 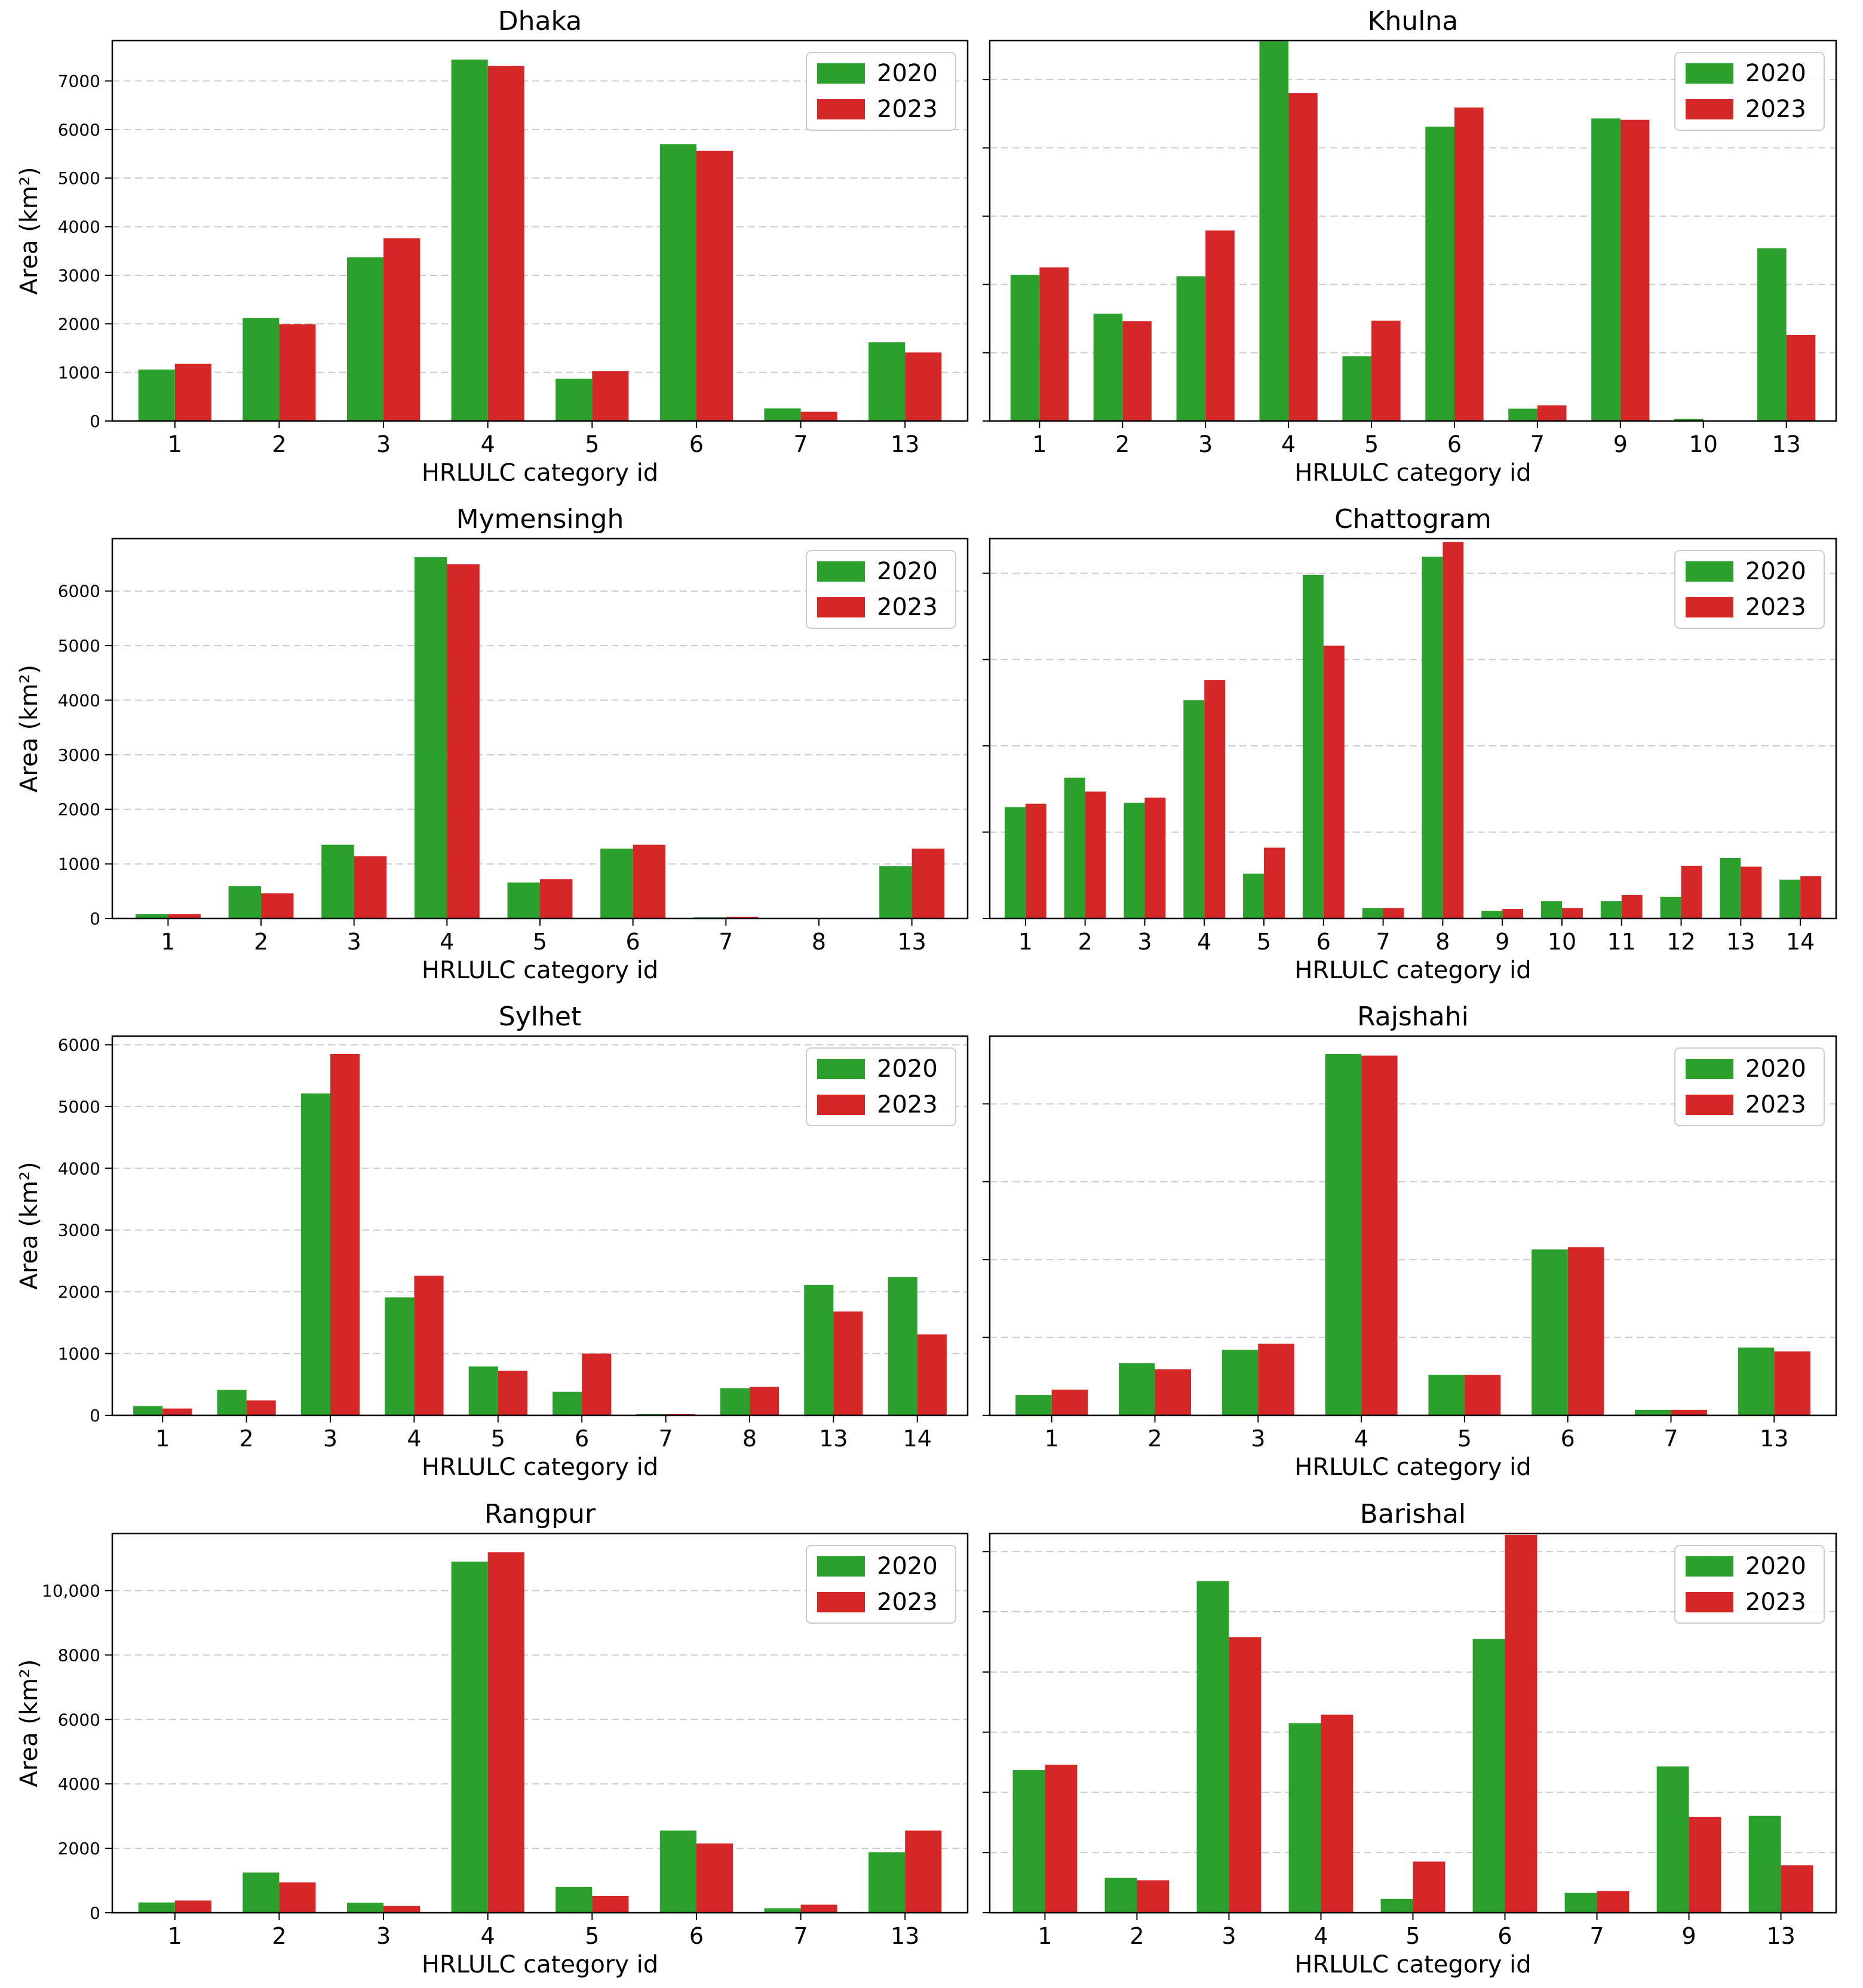 What do you see at coordinates (79, 864) in the screenshot?
I see `y-tick-label: 1000` at bounding box center [79, 864].